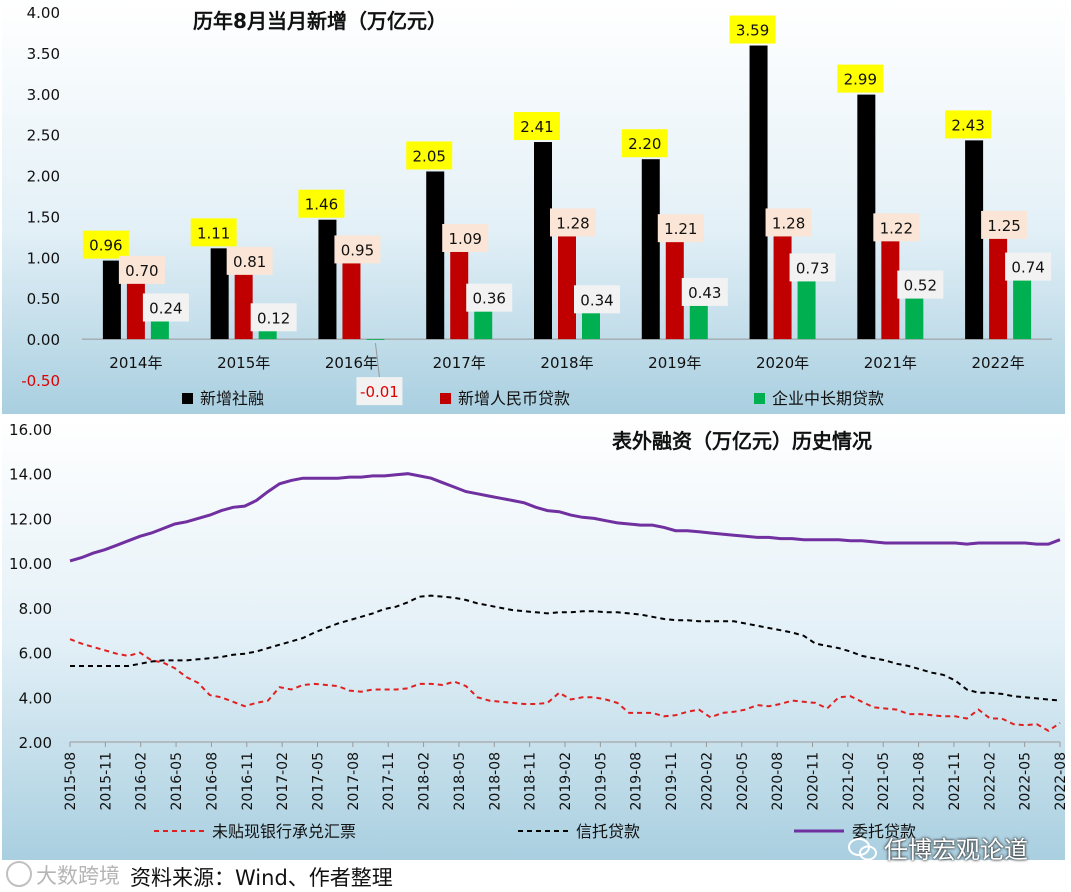 This screenshot has height=892, width=1071. Describe the element at coordinates (514, 398) in the screenshot. I see `legend-label: 新增人民币贷款` at that location.